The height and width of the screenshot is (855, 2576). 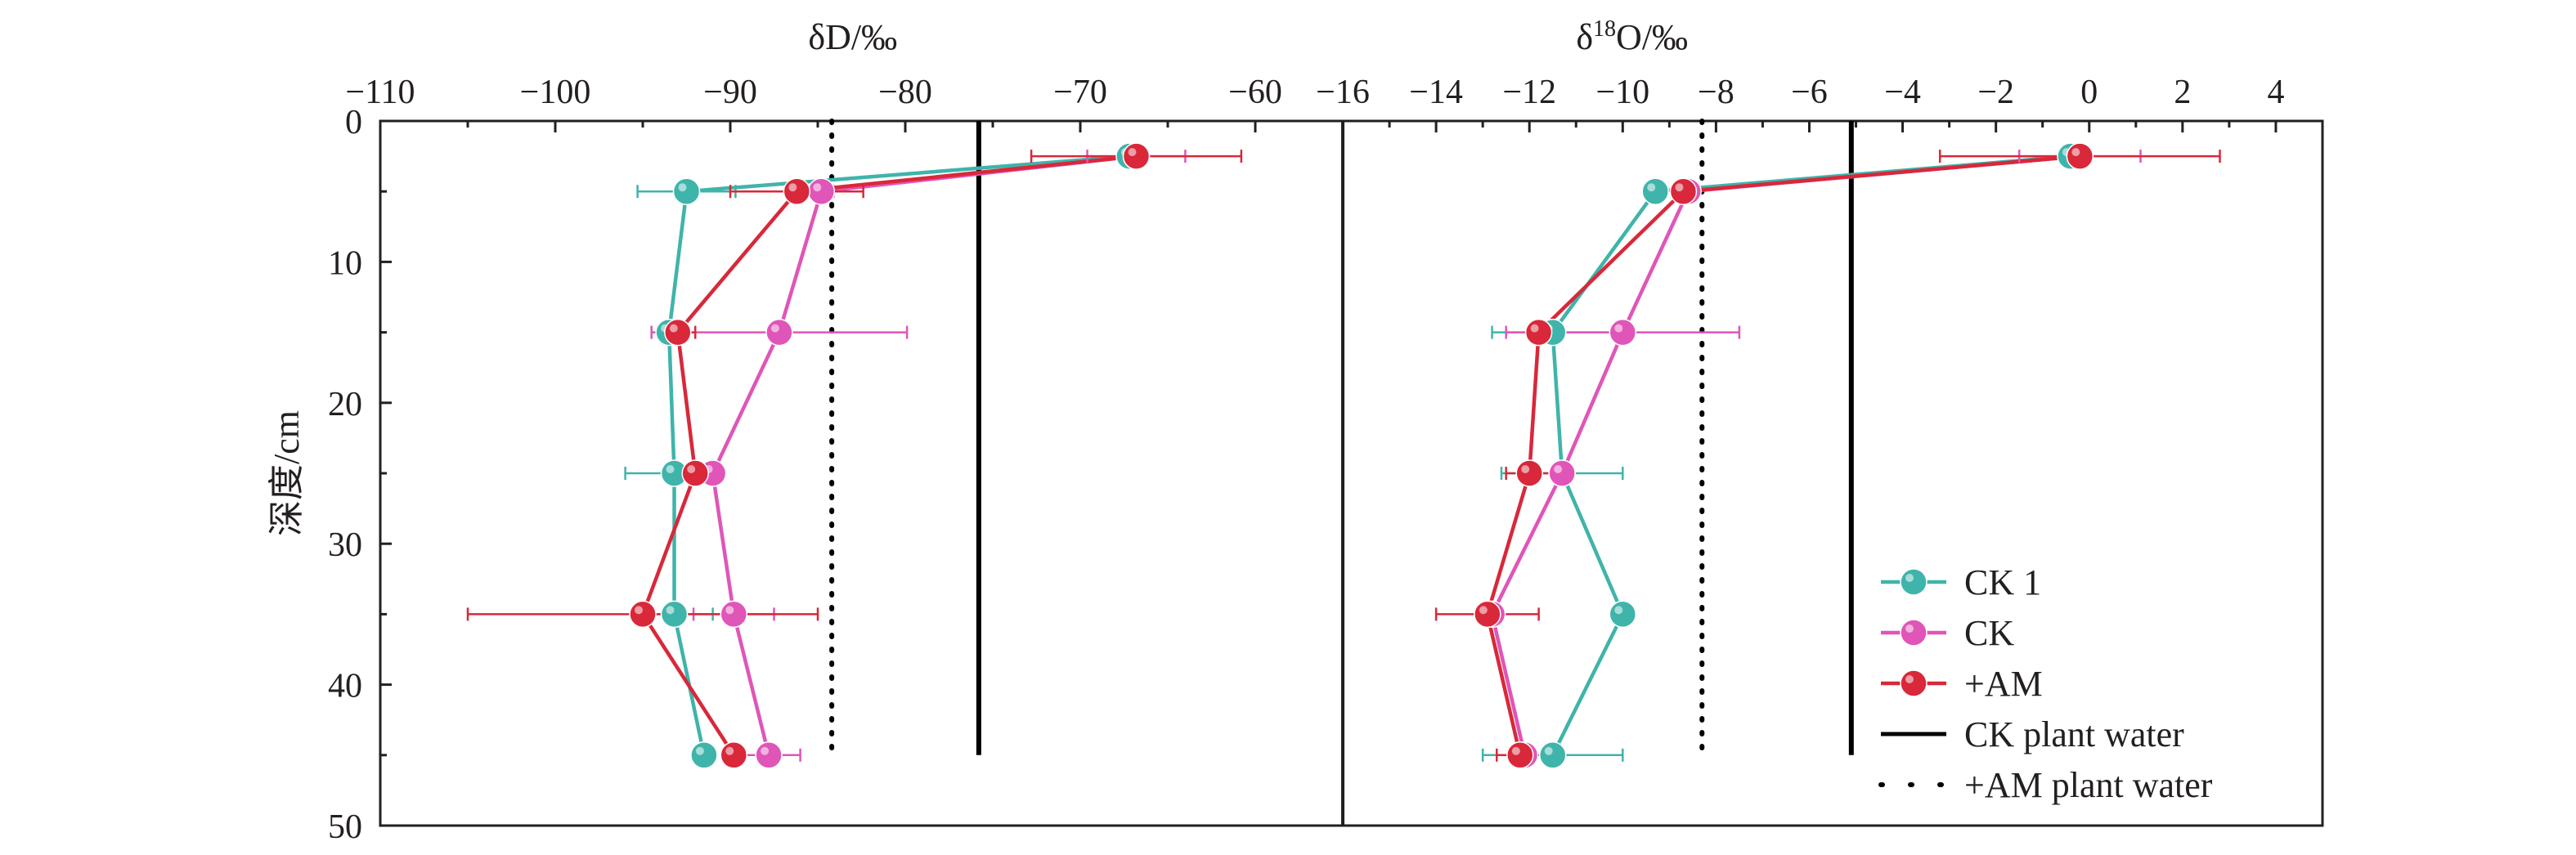 I want to click on x-tick-label: −80, so click(x=905, y=92).